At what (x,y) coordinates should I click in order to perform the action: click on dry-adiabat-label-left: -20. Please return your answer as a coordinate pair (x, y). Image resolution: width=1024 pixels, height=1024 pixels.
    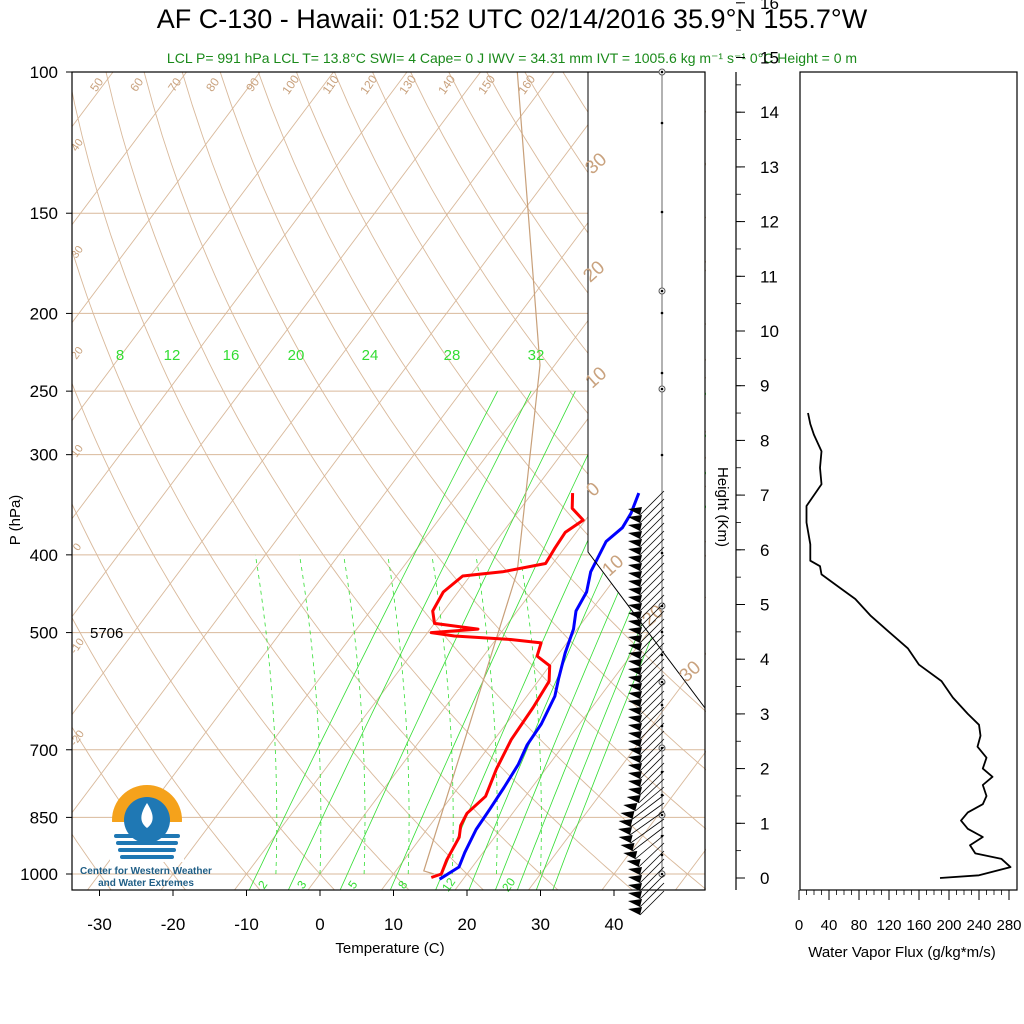
    Looking at the image, I should click on (77, 738).